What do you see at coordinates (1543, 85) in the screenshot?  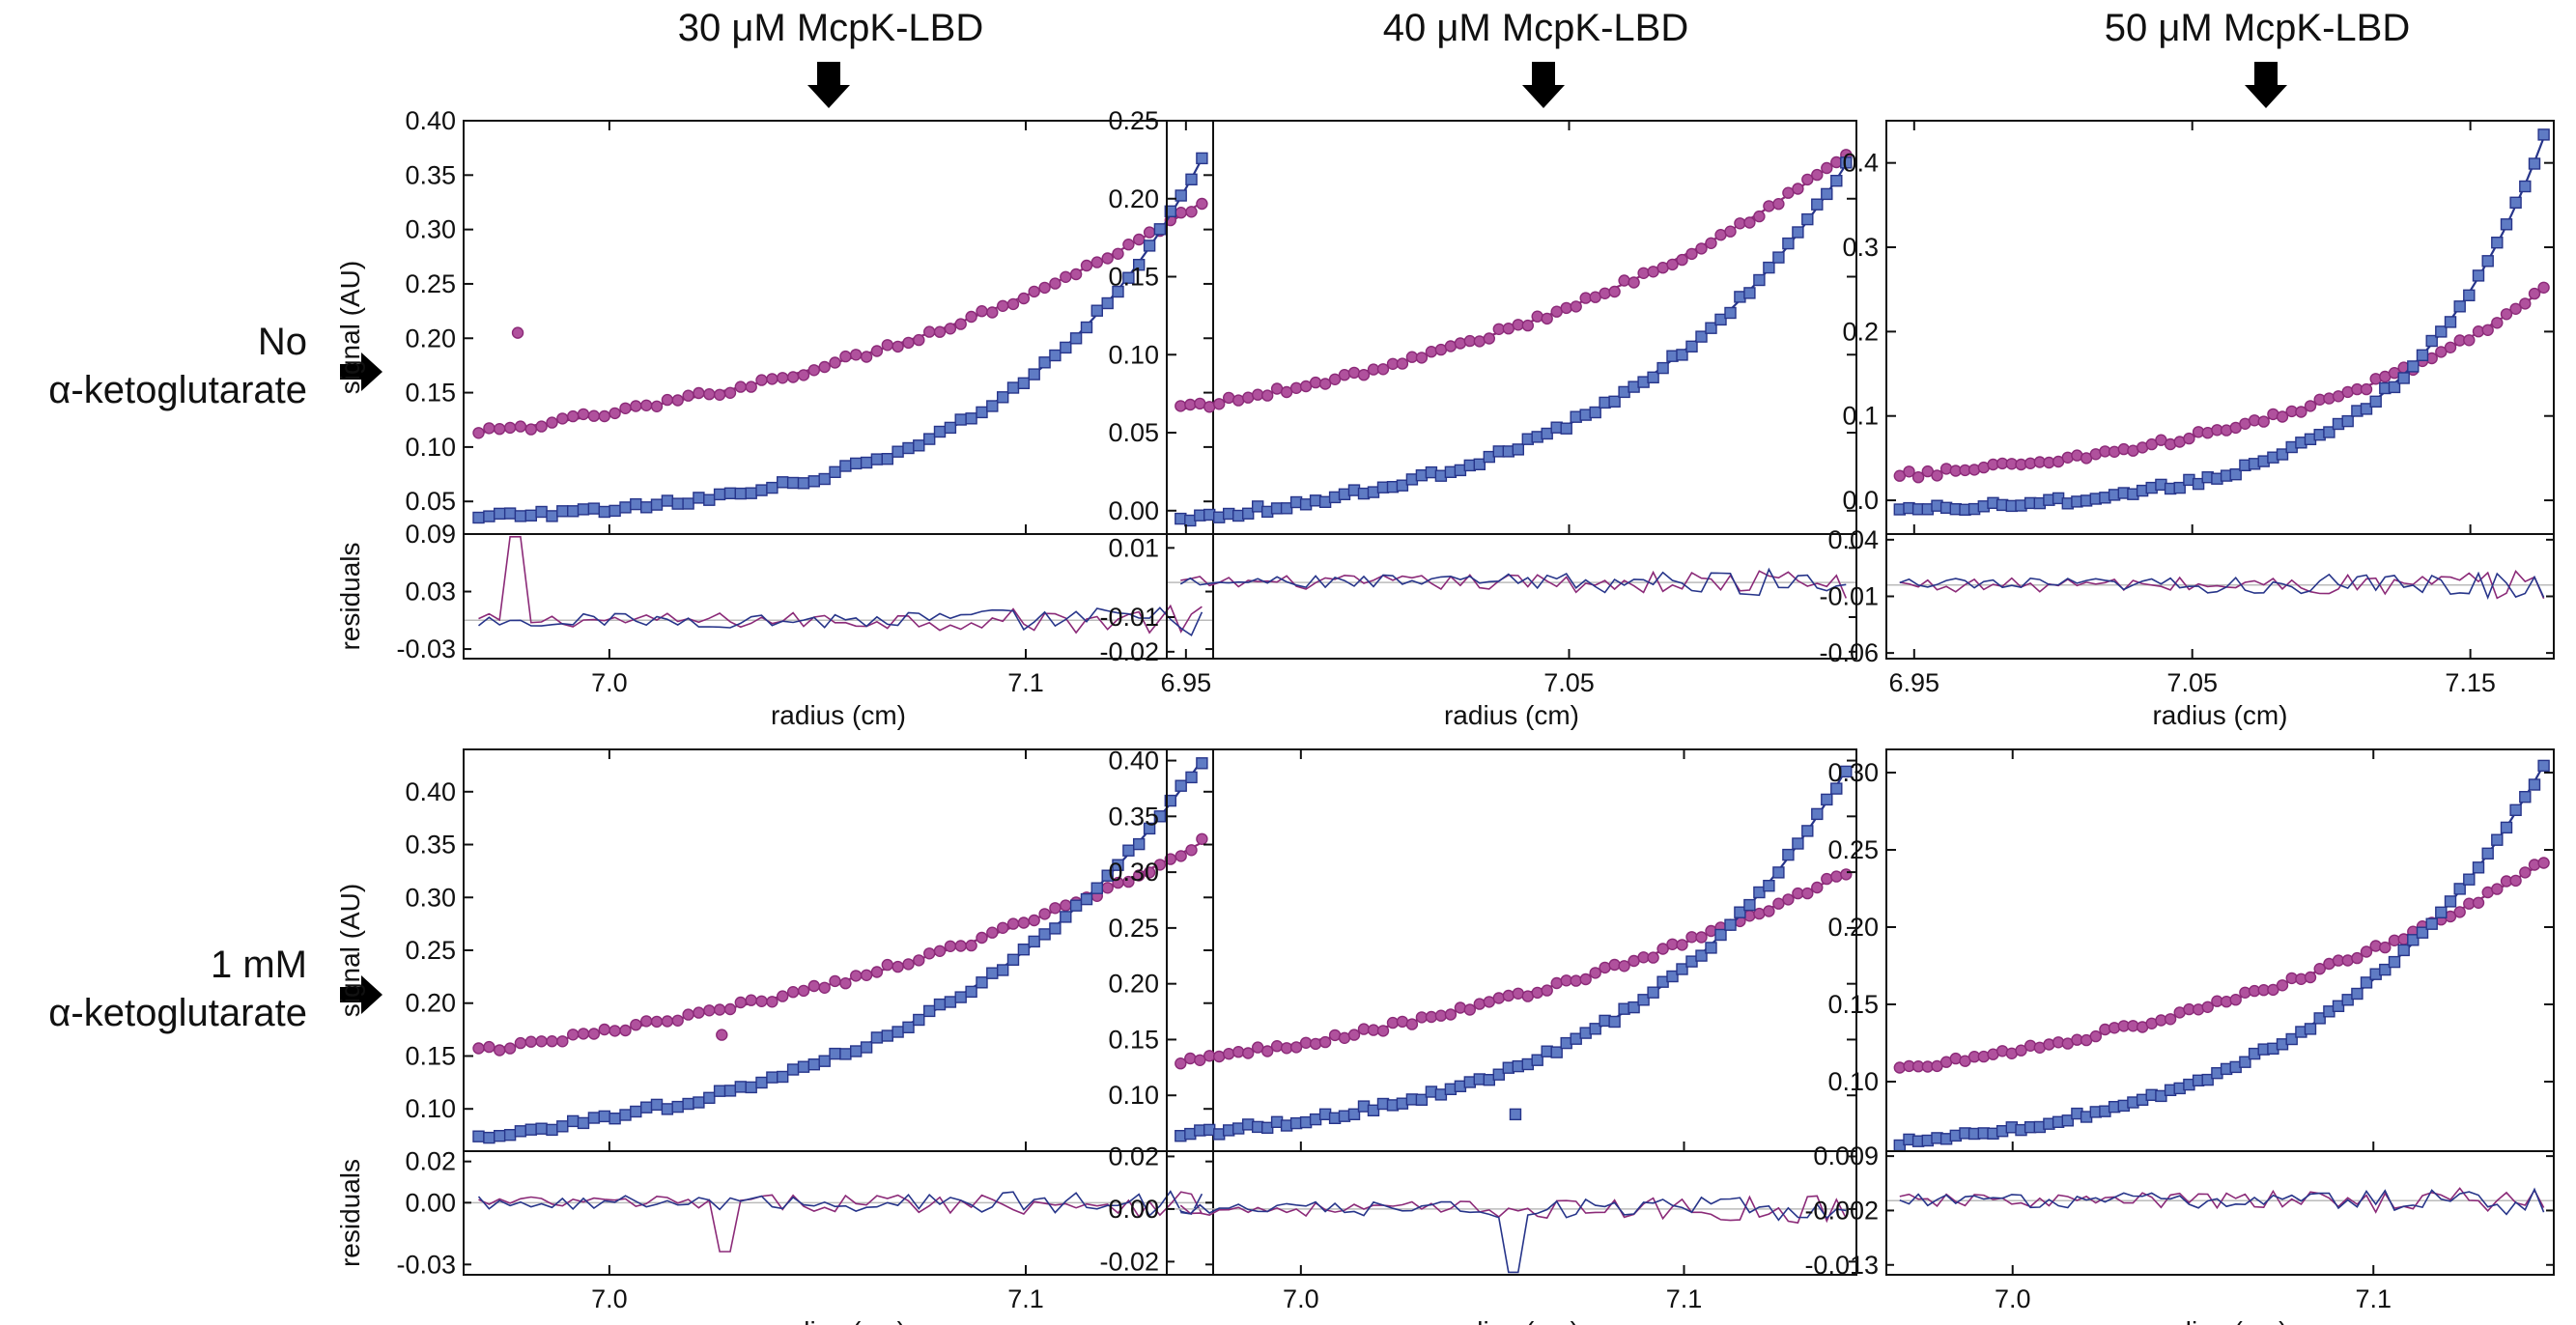 I see `down-arrow-icon` at bounding box center [1543, 85].